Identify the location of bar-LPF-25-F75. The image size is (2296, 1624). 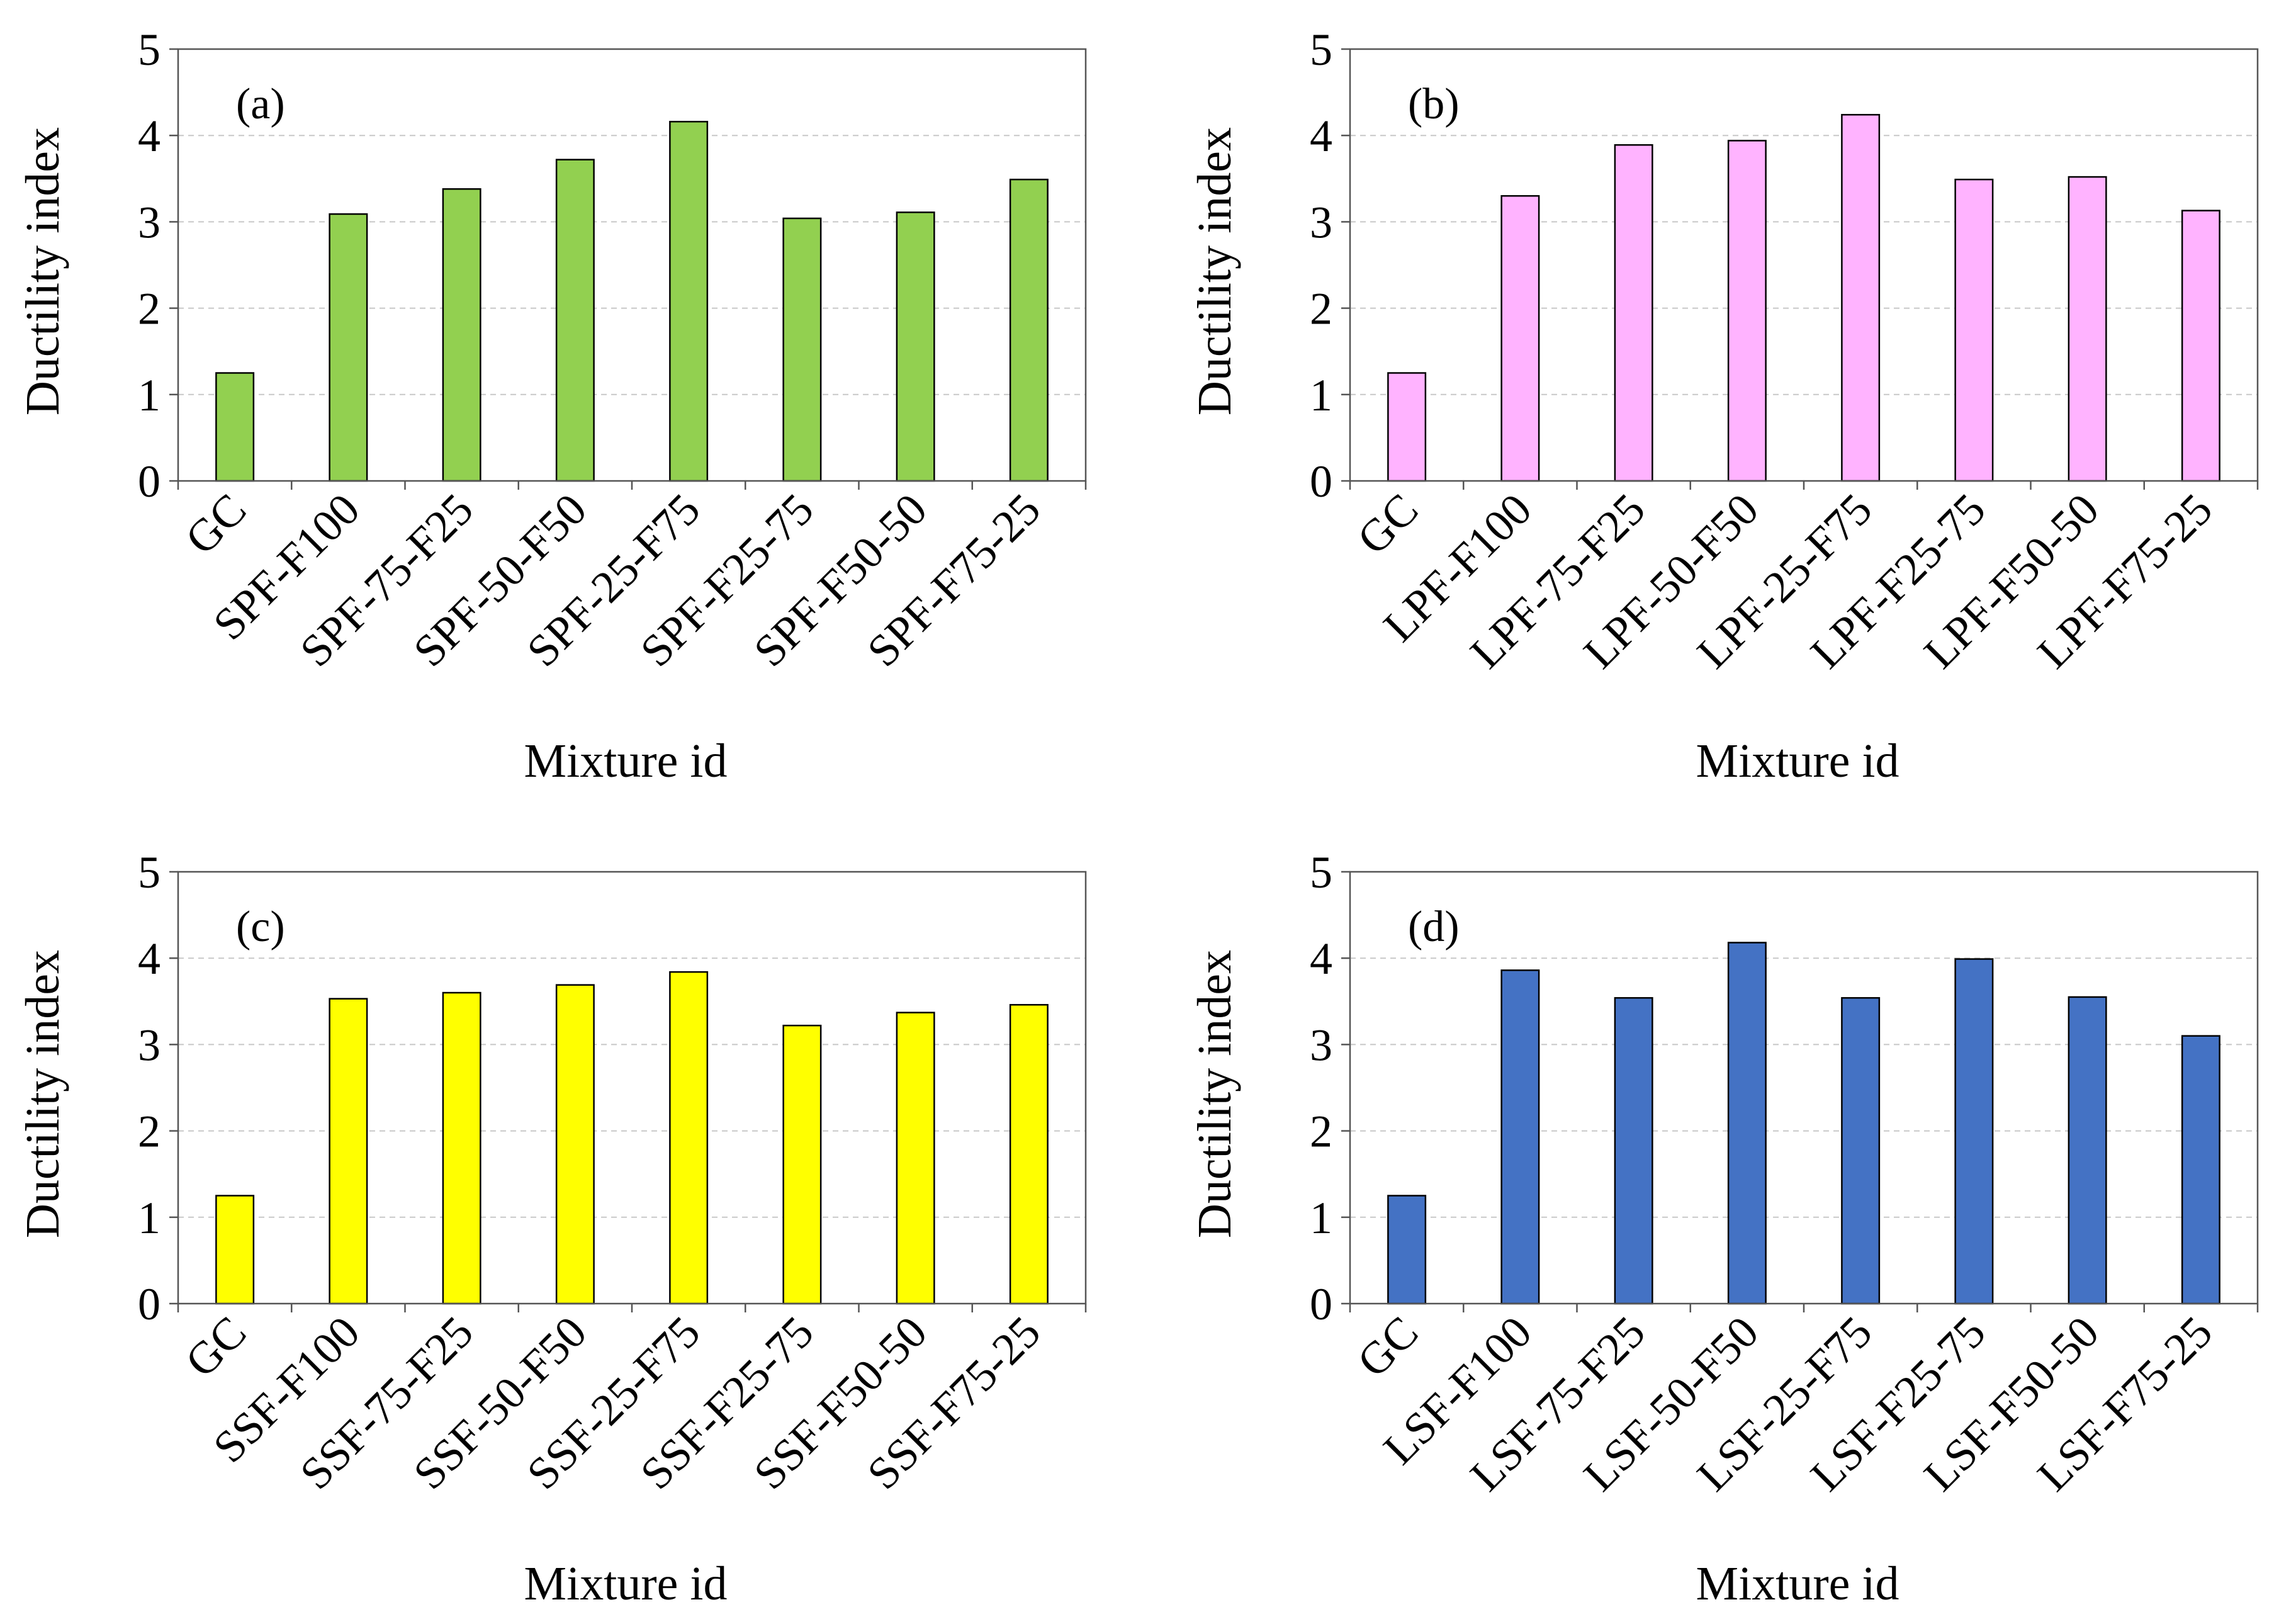
(1861, 298).